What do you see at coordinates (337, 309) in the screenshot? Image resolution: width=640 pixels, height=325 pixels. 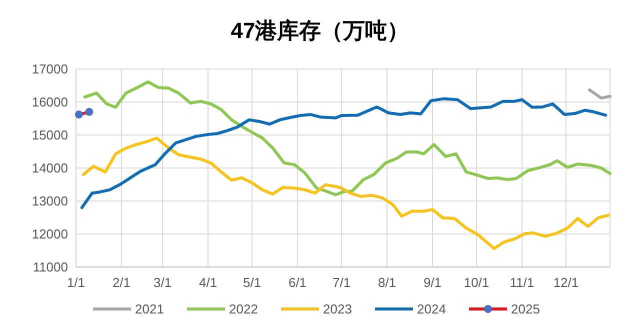 I see `legend-label: 2023` at bounding box center [337, 309].